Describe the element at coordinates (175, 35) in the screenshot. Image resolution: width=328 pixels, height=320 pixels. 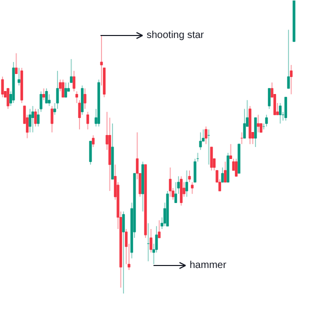
I see `annotation: shooting star` at that location.